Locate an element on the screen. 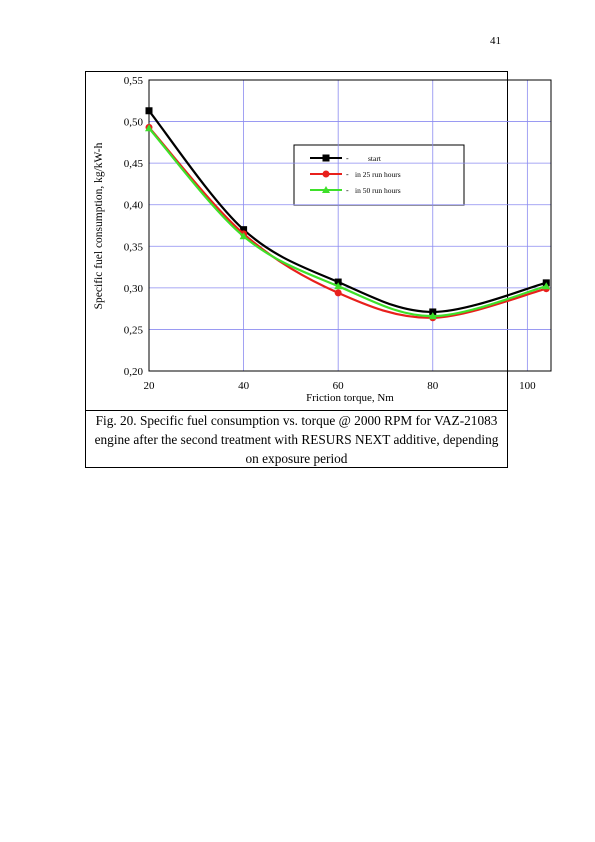 The height and width of the screenshot is (842, 595). y-tick-label: 0,35 is located at coordinates (134, 247).